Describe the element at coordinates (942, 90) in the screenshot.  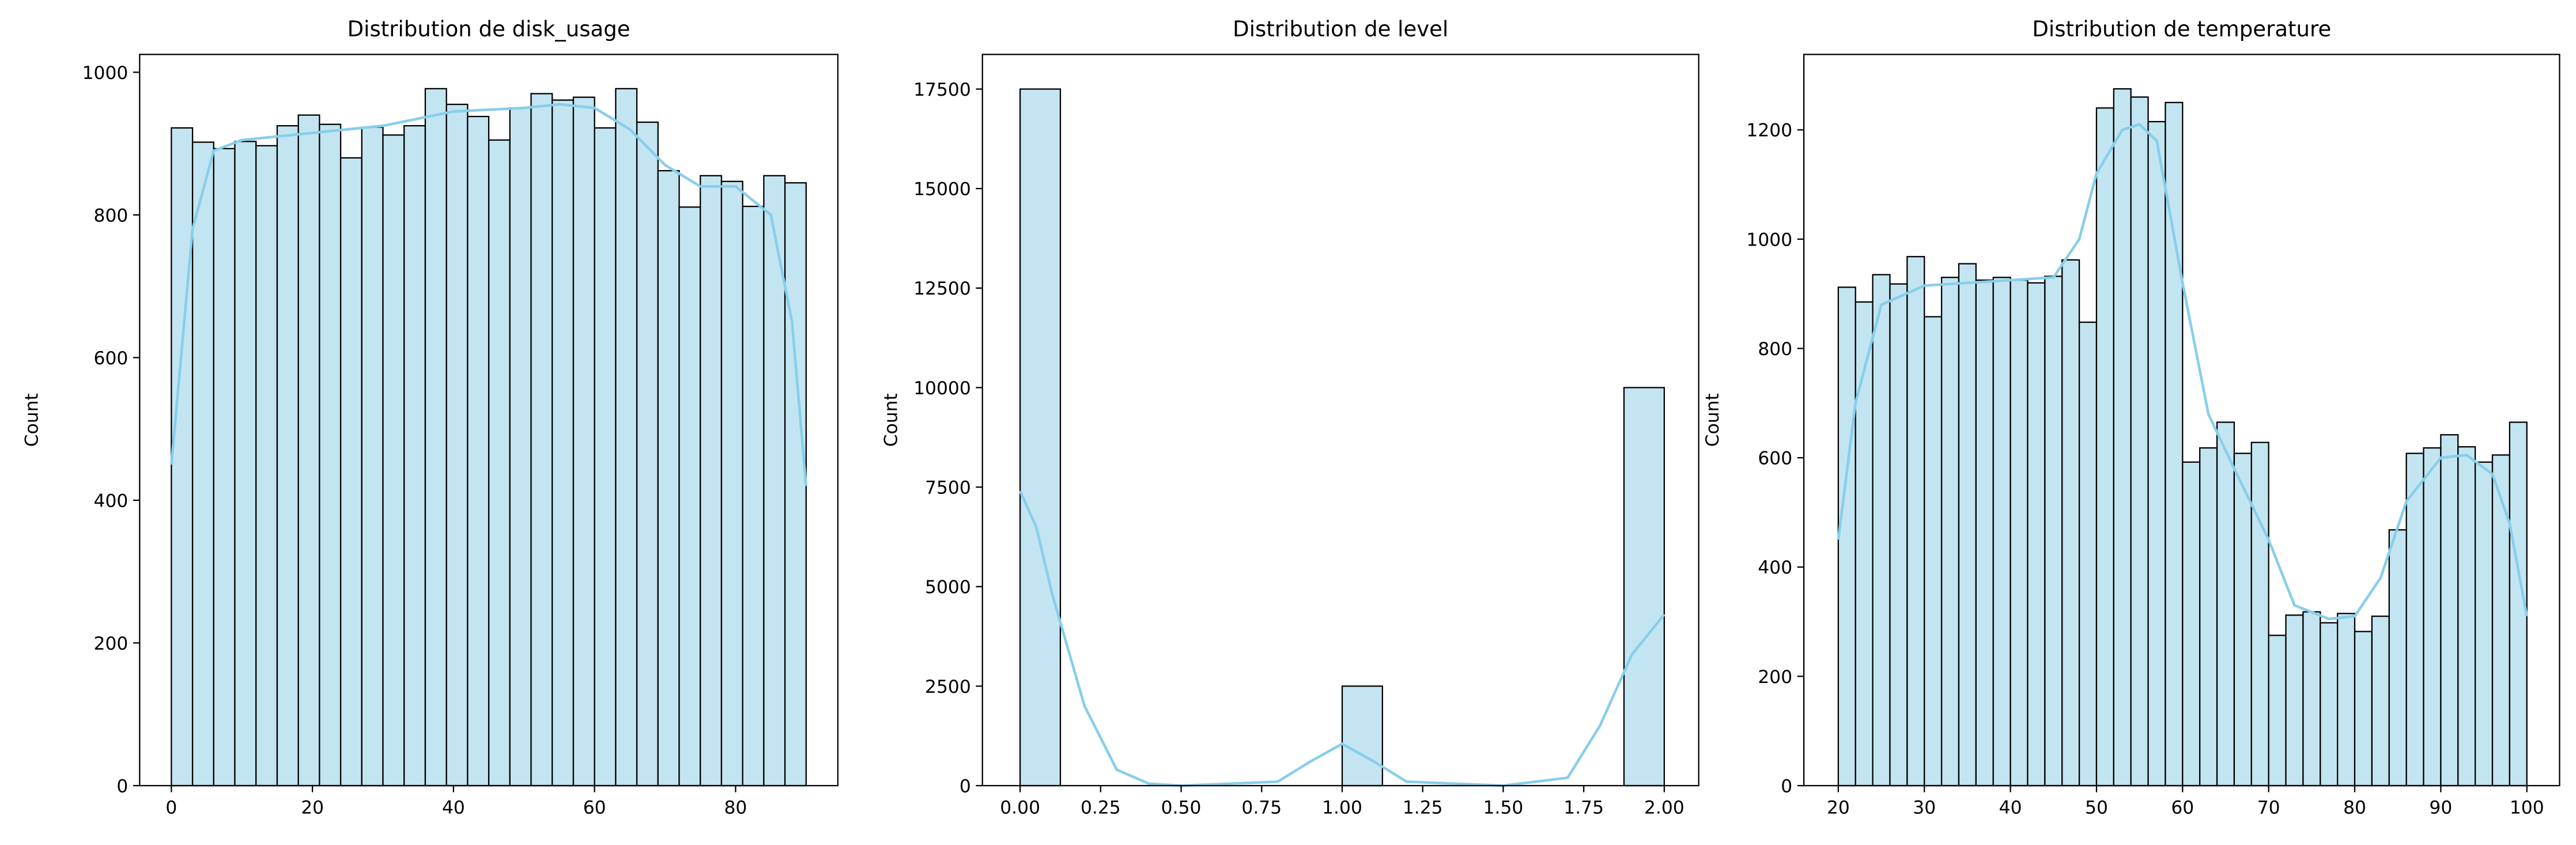
I see `y-tick-label: 17500` at that location.